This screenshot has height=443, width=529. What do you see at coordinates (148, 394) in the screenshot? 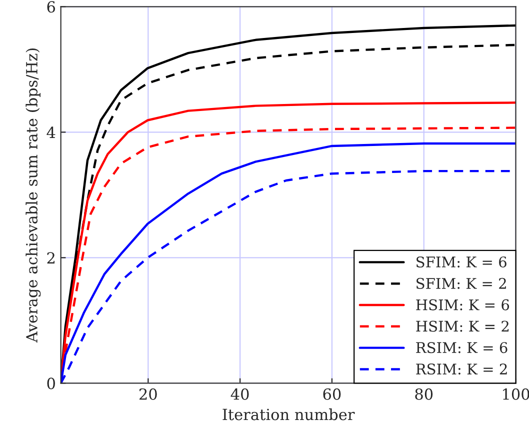
I see `x-tick-label: 20` at bounding box center [148, 394].